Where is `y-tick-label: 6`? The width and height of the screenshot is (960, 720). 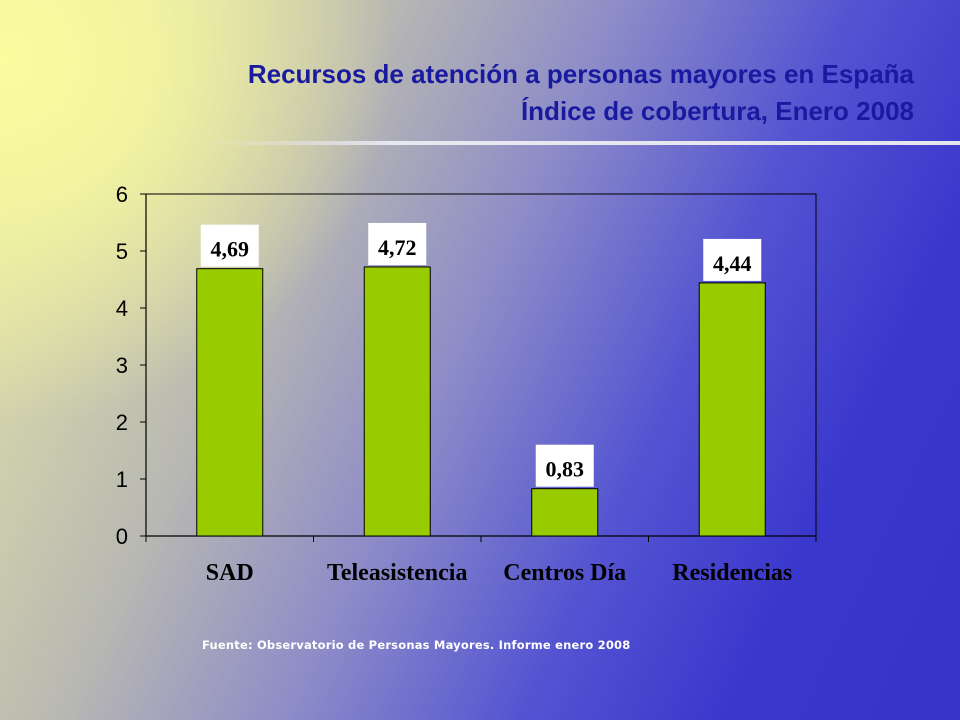
y-tick-label: 6 is located at coordinates (122, 194).